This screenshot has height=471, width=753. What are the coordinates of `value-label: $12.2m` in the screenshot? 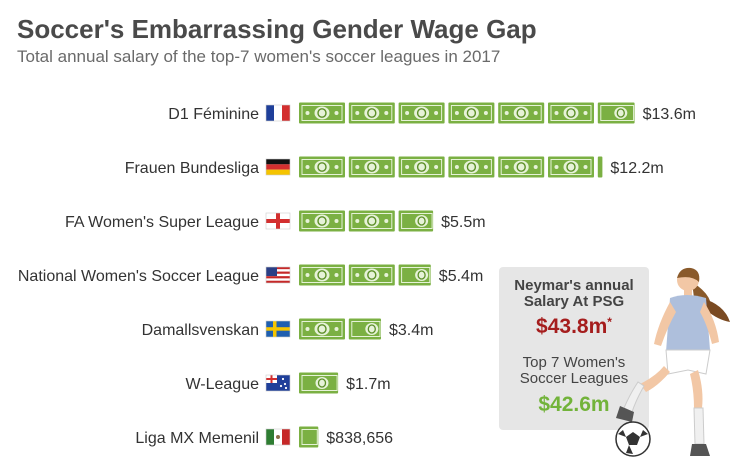 It's located at (636, 168).